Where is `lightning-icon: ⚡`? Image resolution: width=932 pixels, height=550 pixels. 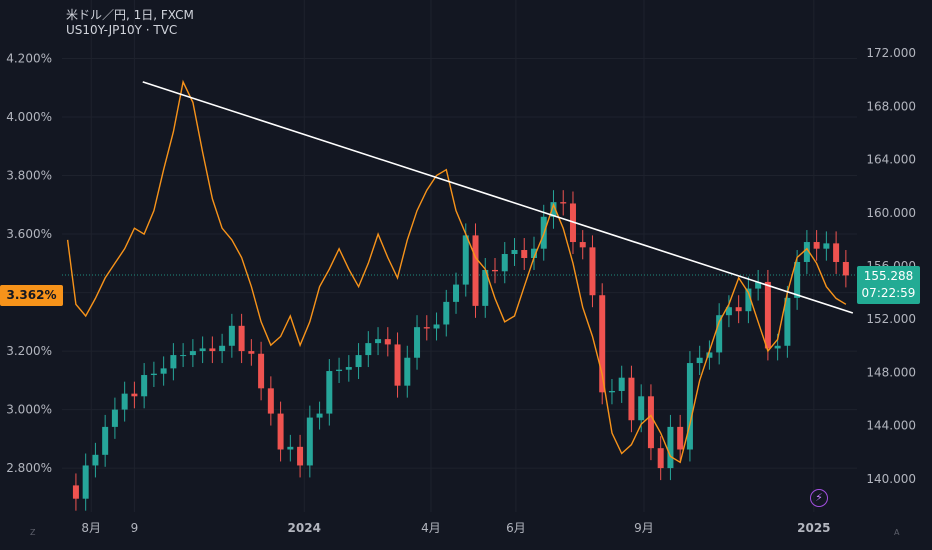 lightning-icon: ⚡ is located at coordinates (819, 498).